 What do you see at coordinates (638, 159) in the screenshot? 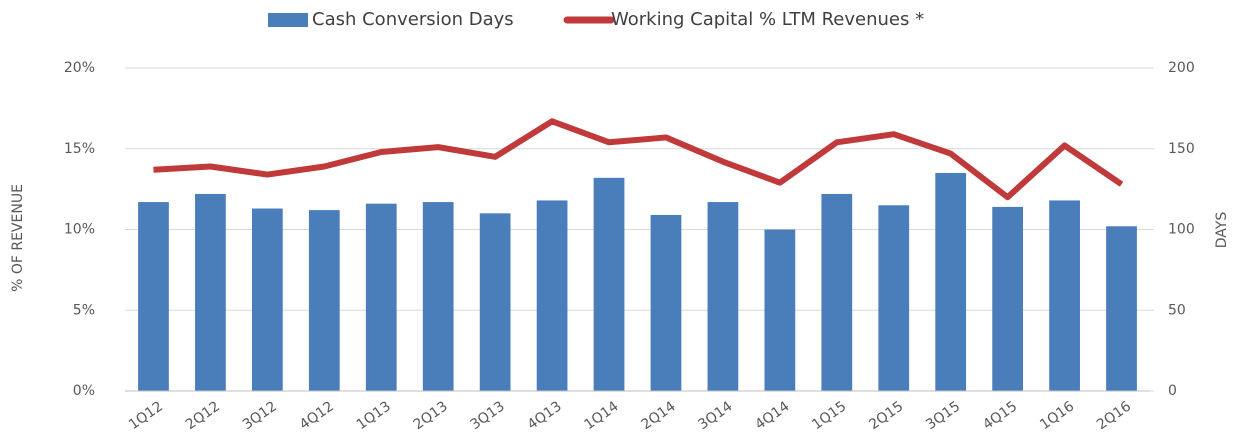
I see `line` at bounding box center [638, 159].